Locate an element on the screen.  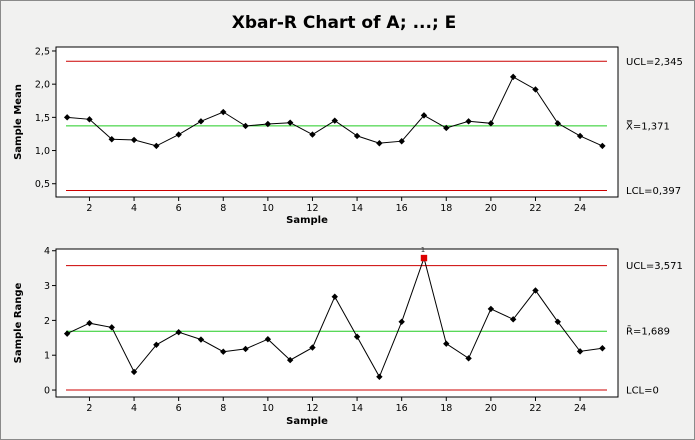
xbar-ucl-label: UCL=2,345 is located at coordinates (654, 62).